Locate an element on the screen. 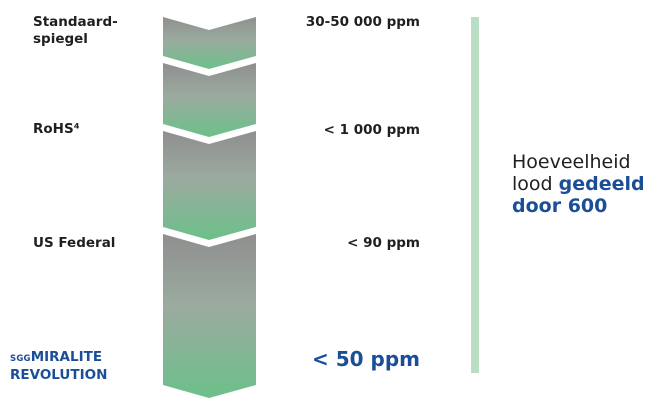  product-name-line2: REVOLUTION is located at coordinates (59, 375).